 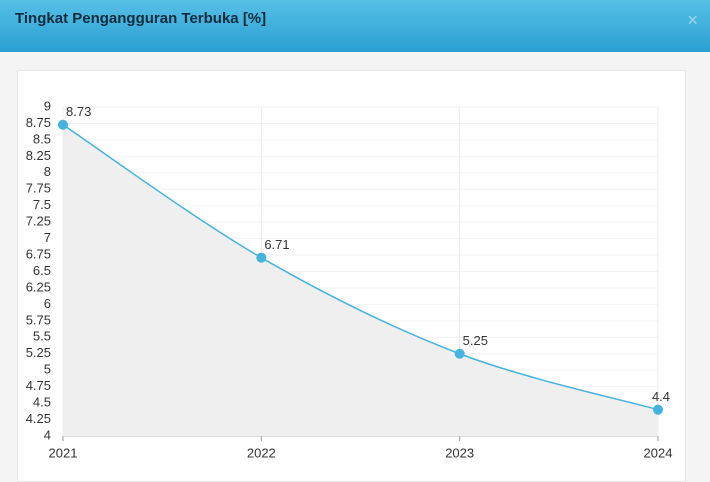 What do you see at coordinates (38, 418) in the screenshot?
I see `y-tick-label: 4.25` at bounding box center [38, 418].